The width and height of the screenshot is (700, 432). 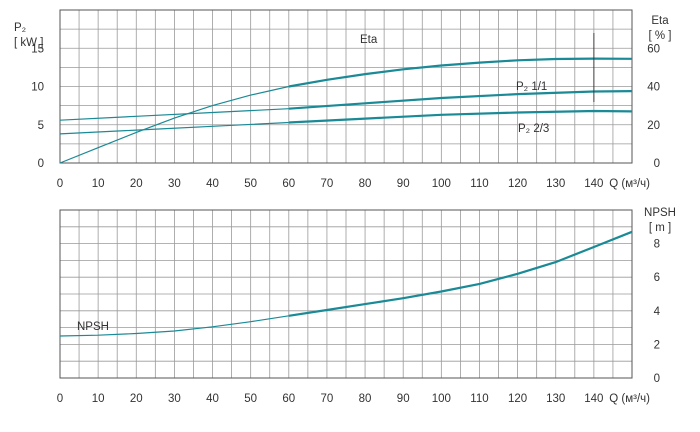 I want to click on series-line-eta-start, so click(x=174, y=124).